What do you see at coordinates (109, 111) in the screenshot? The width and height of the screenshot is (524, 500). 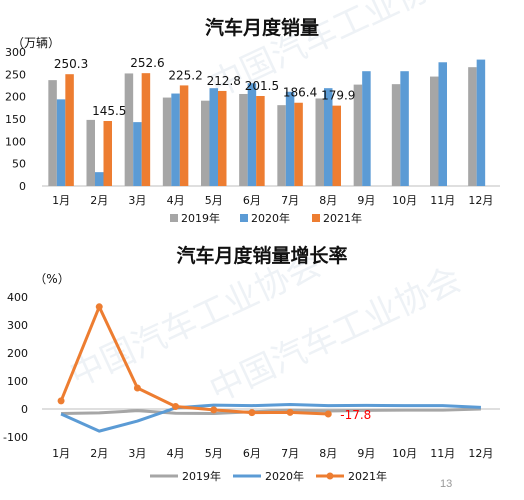 I see `data-label: 145.5` at bounding box center [109, 111].